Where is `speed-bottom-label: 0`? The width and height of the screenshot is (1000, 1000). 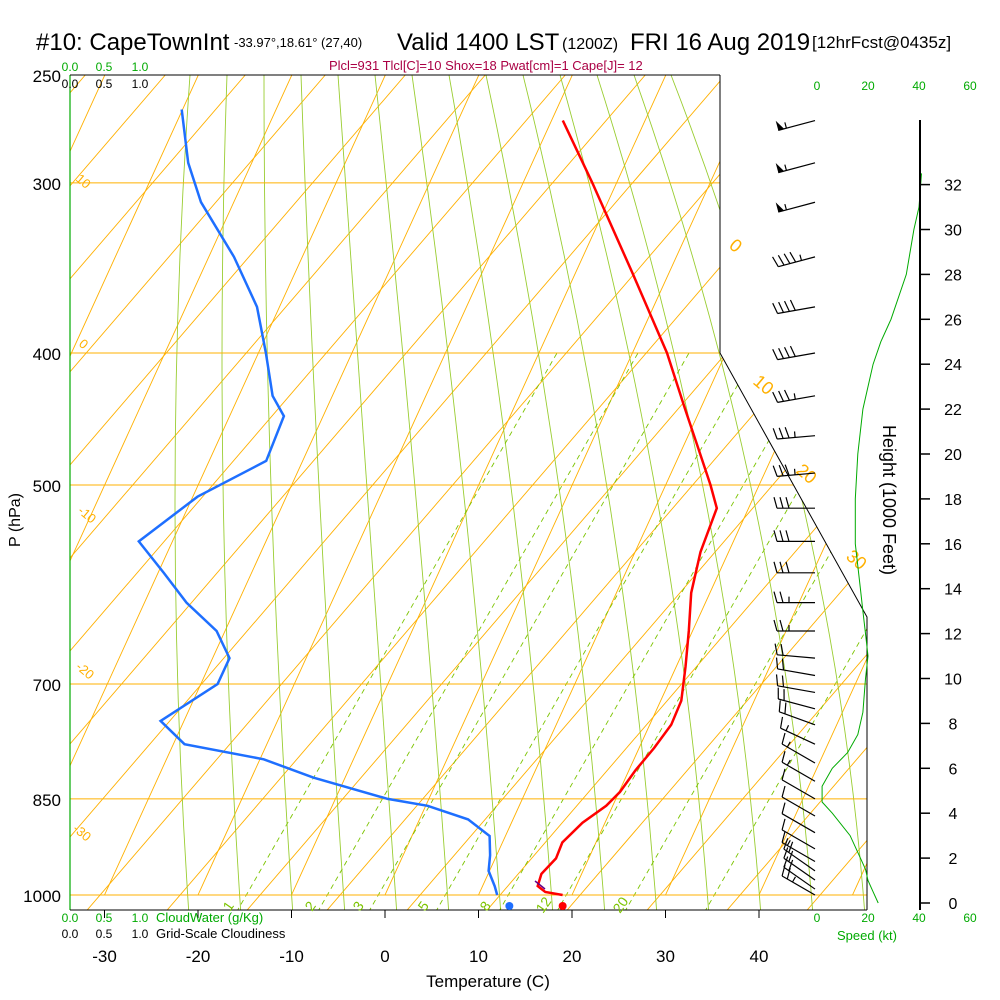
speed-bottom-label: 0 is located at coordinates (817, 918).